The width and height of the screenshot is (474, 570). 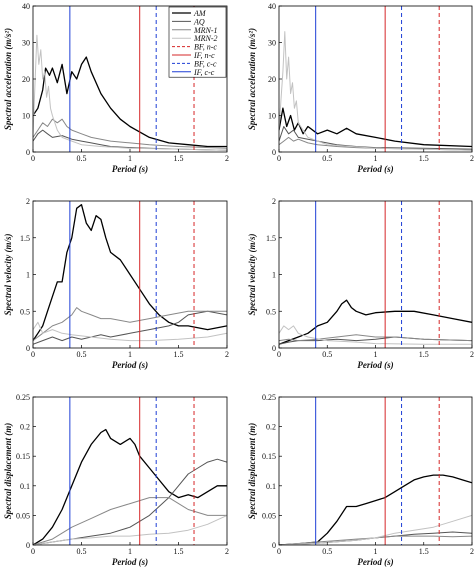 What do you see at coordinates (28, 275) in the screenshot?
I see `y-tick-label: 1` at bounding box center [28, 275].